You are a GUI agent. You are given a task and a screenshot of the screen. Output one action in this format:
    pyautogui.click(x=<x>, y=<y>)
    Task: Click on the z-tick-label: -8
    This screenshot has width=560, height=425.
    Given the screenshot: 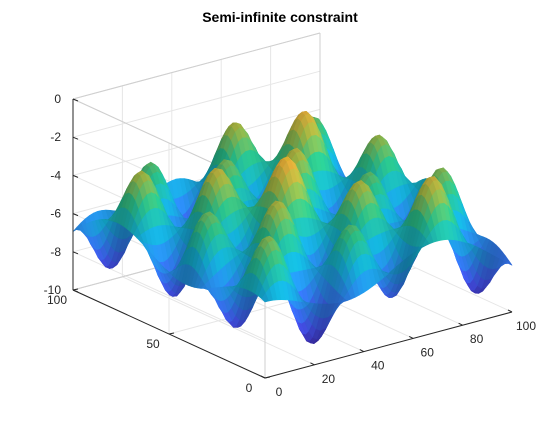 What is the action you would take?
    pyautogui.click(x=55, y=252)
    